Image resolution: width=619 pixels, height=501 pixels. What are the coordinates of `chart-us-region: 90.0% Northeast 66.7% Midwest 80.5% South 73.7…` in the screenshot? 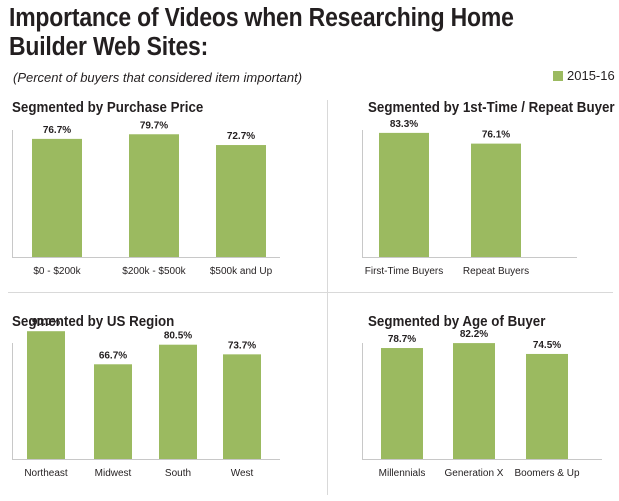 It's located at (146, 398).